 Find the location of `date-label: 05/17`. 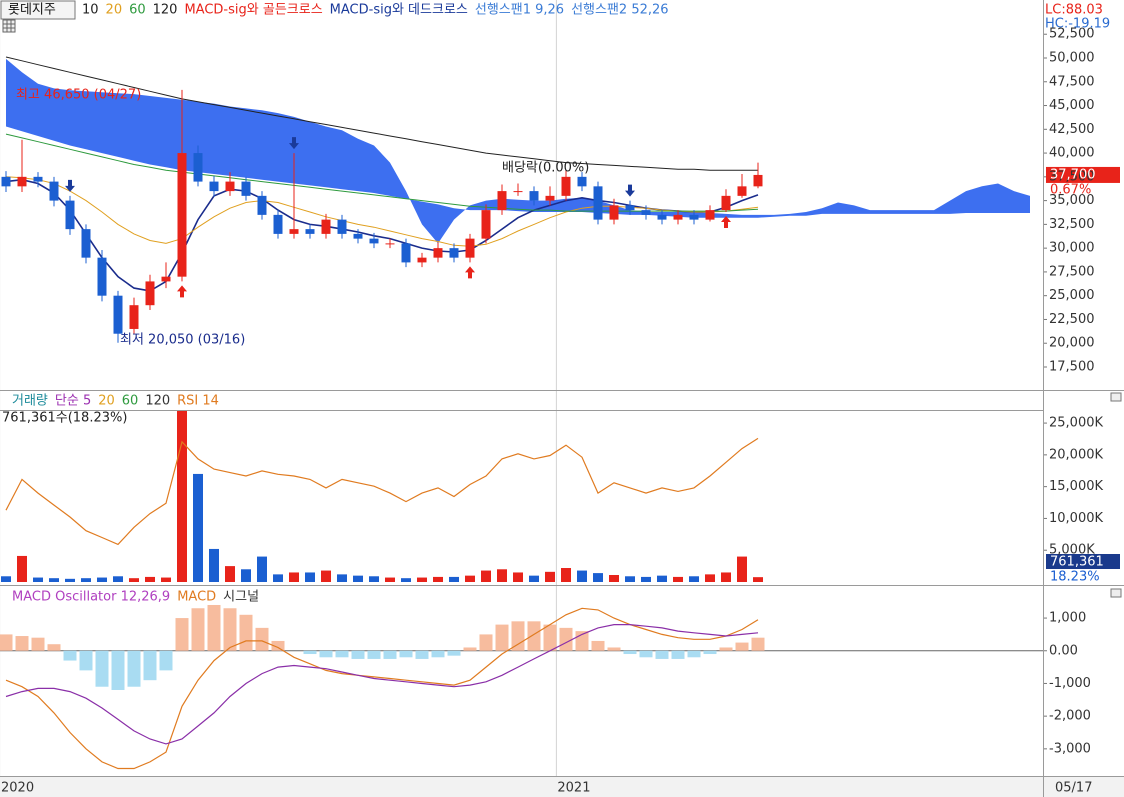

date-label: 05/17 is located at coordinates (1073, 788).